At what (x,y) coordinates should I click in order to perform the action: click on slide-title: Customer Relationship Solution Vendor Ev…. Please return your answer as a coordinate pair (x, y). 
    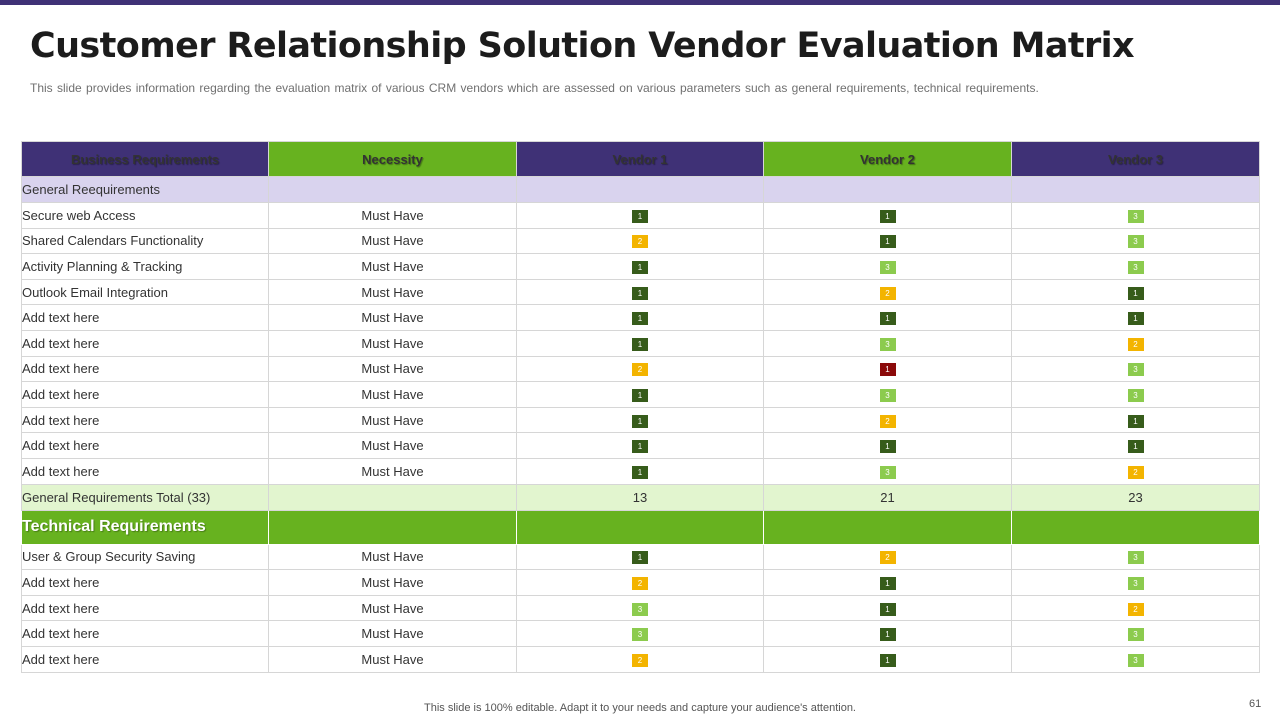
    Looking at the image, I should click on (582, 46).